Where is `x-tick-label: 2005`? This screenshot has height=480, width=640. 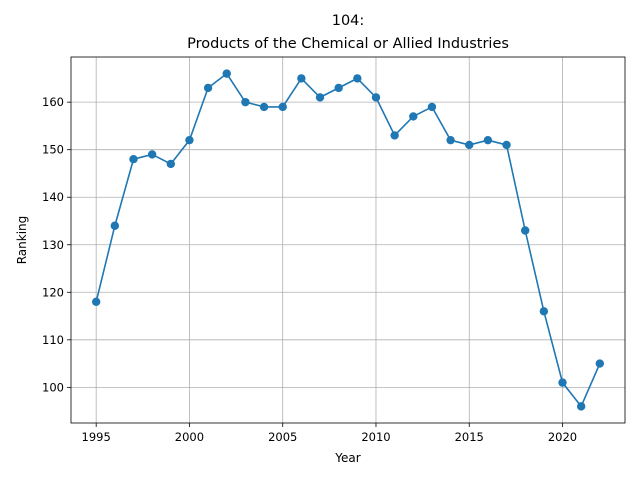
x-tick-label: 2005 is located at coordinates (282, 437).